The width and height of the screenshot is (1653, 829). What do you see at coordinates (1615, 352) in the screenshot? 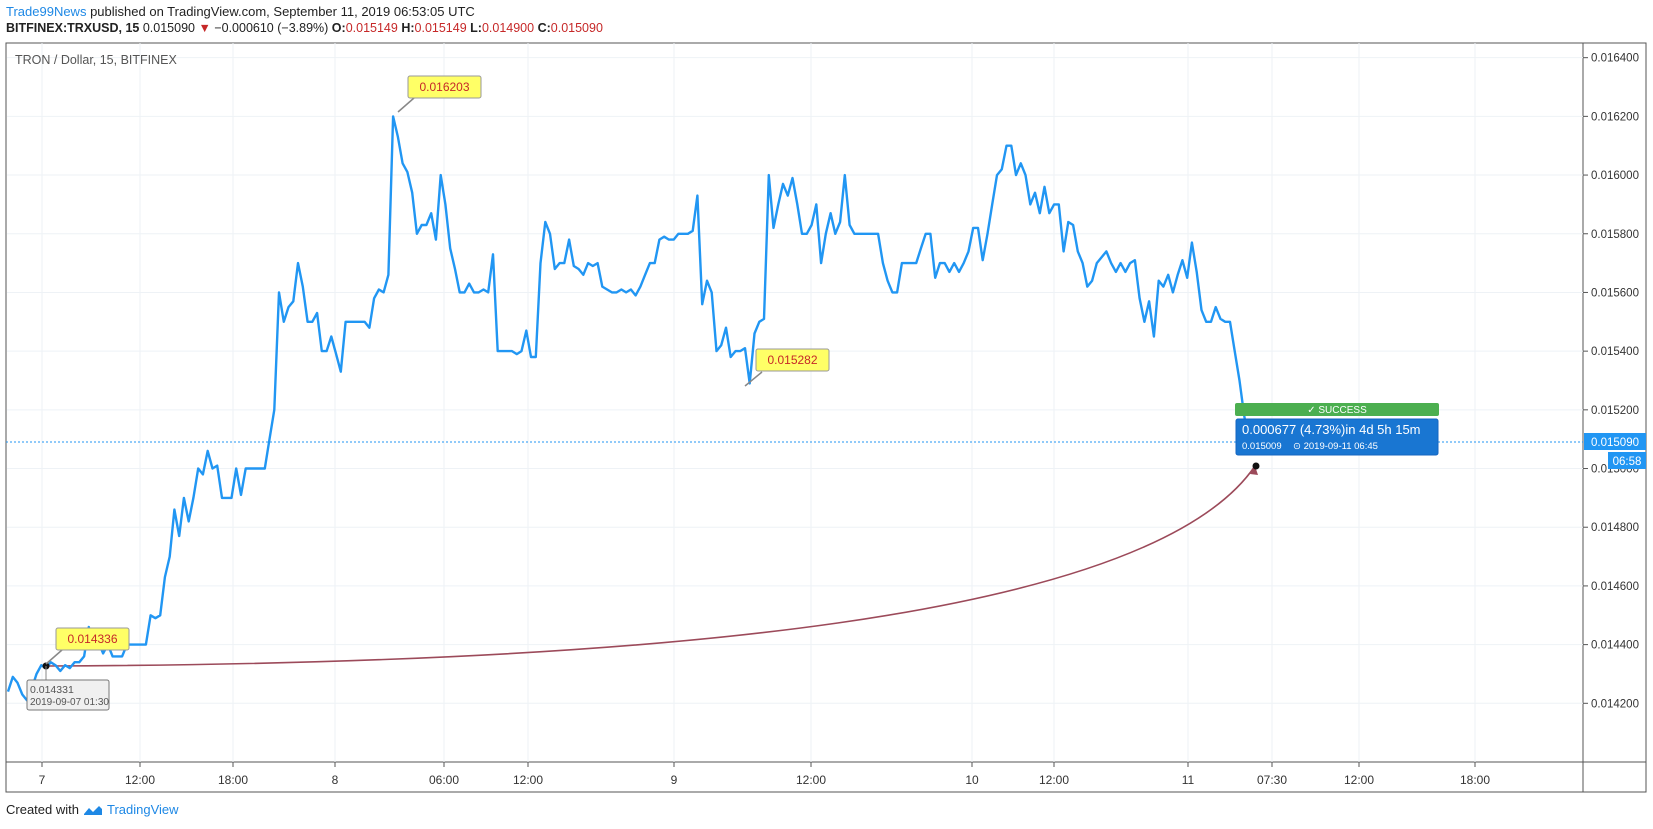
I see `y-tick-label: 0.015400` at bounding box center [1615, 352].